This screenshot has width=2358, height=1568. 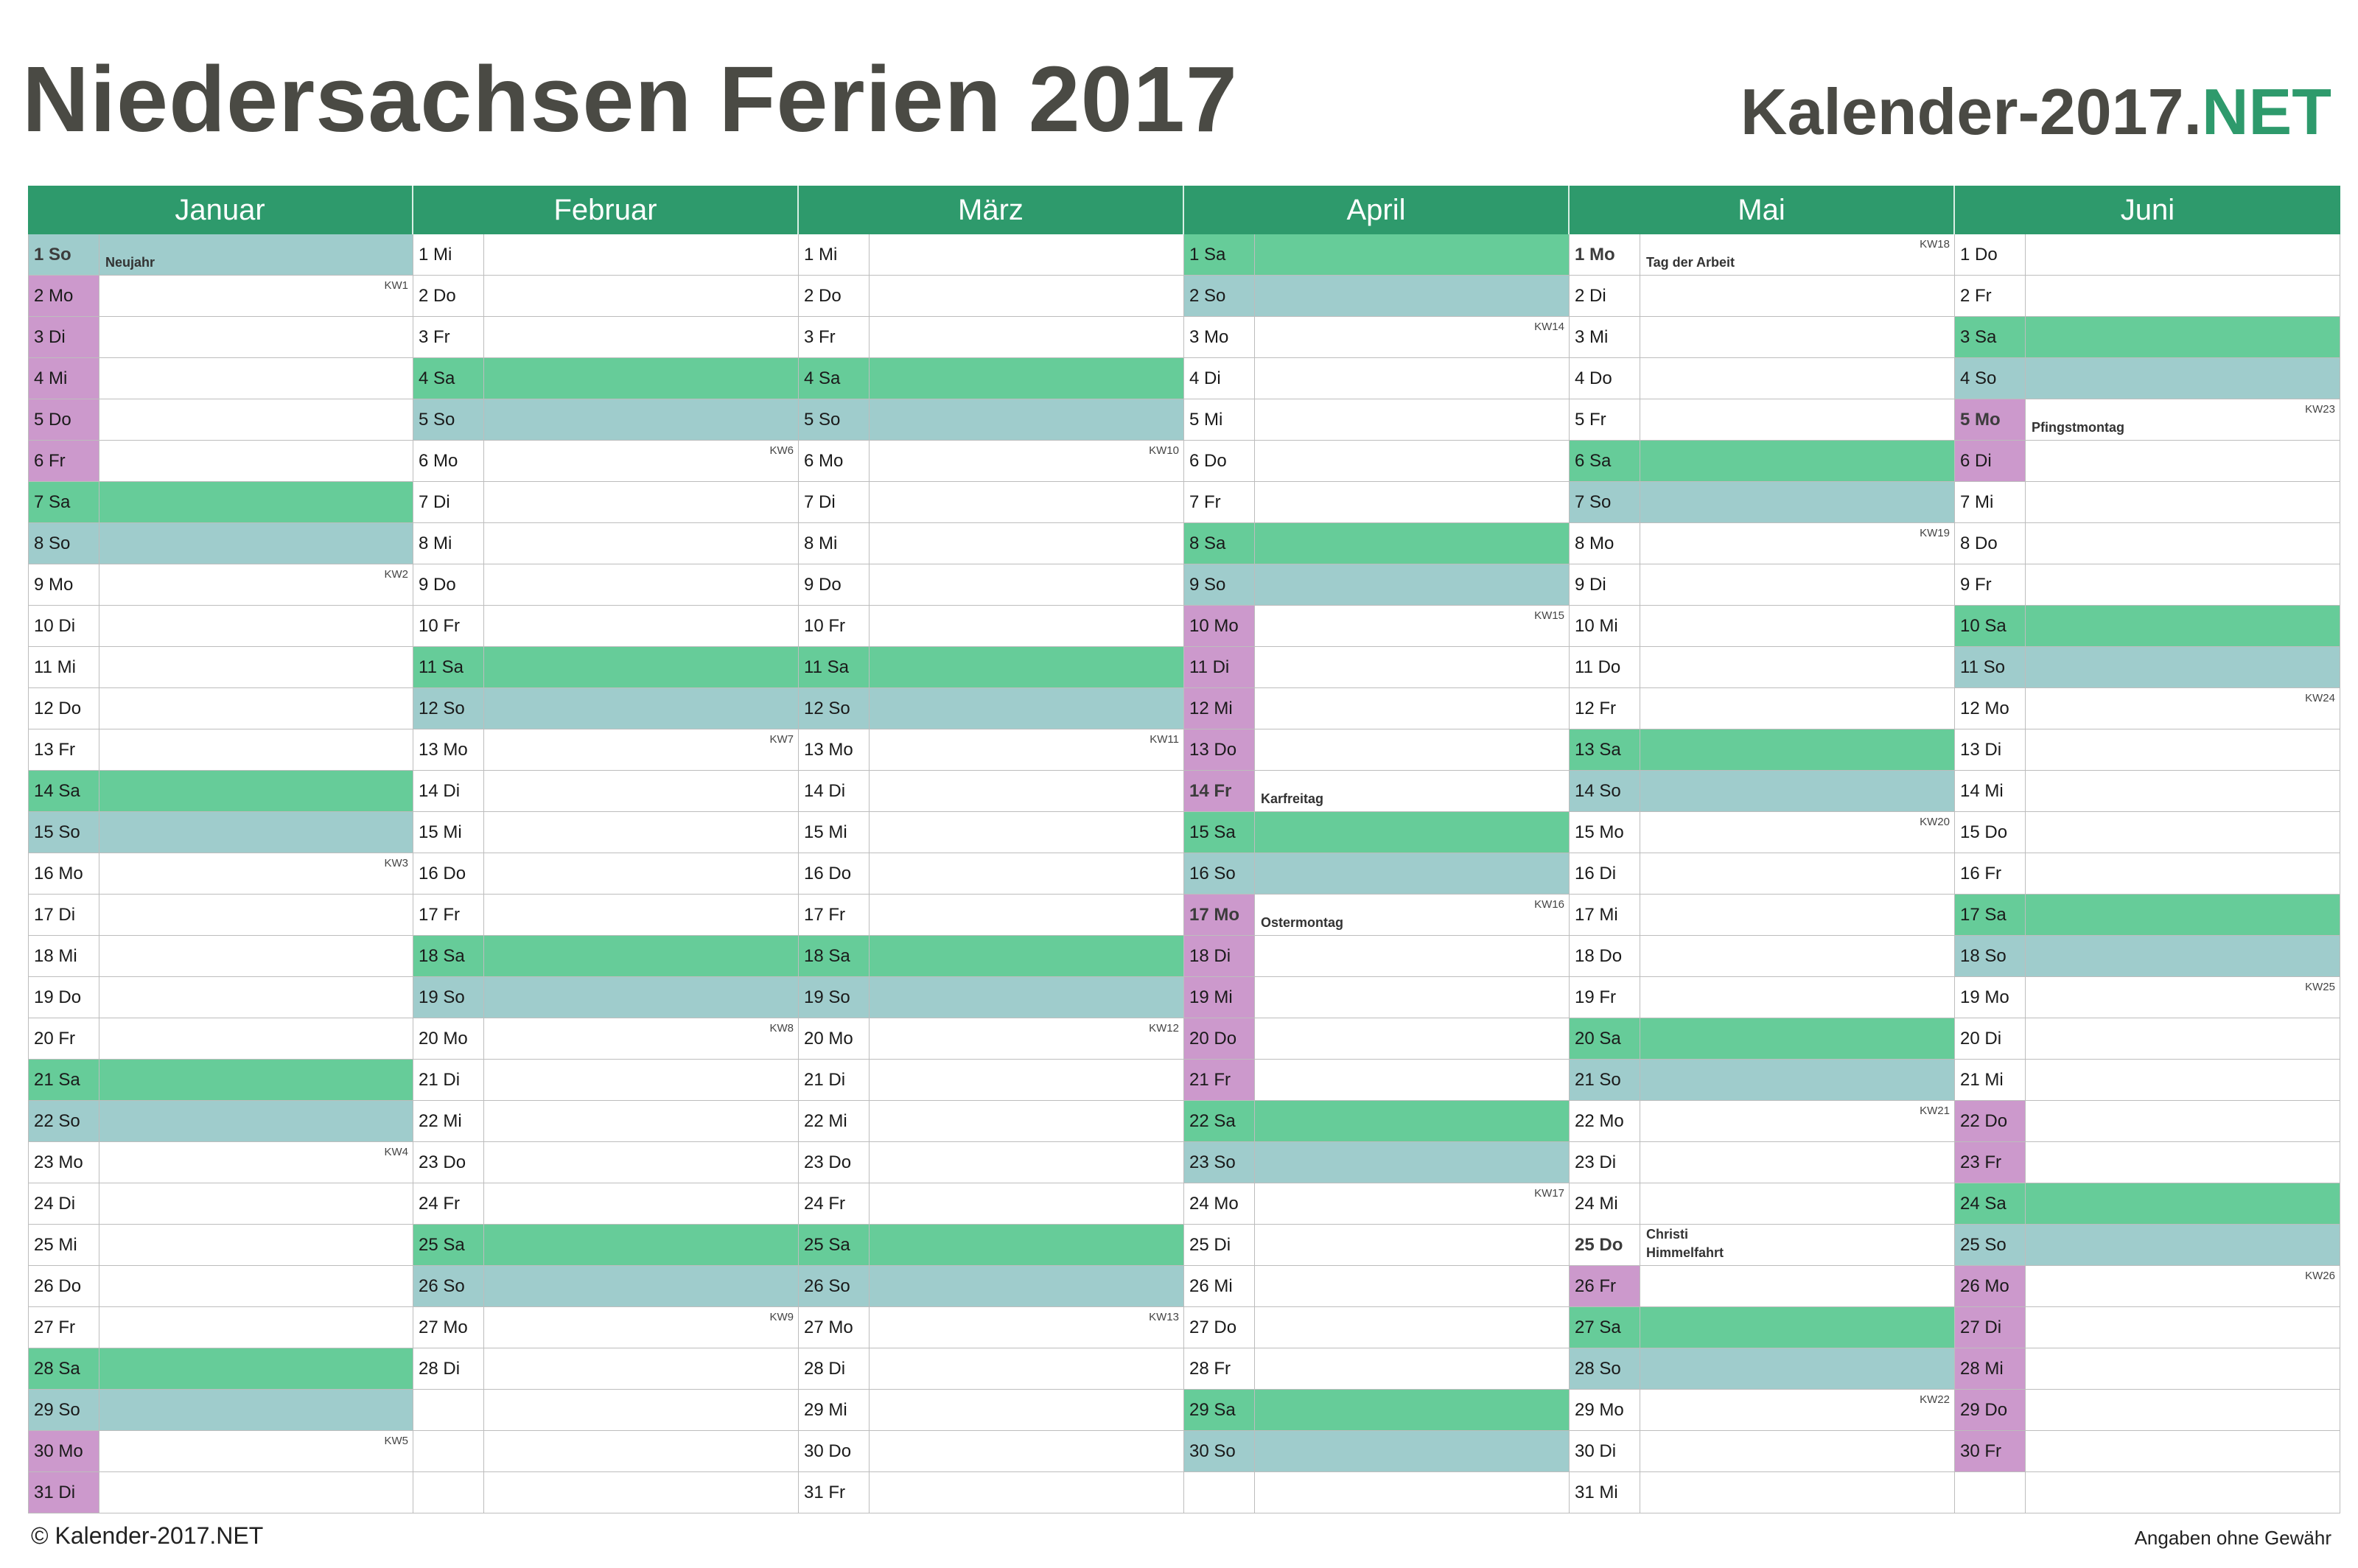 What do you see at coordinates (1377, 956) in the screenshot?
I see `day-row: 18 Di` at bounding box center [1377, 956].